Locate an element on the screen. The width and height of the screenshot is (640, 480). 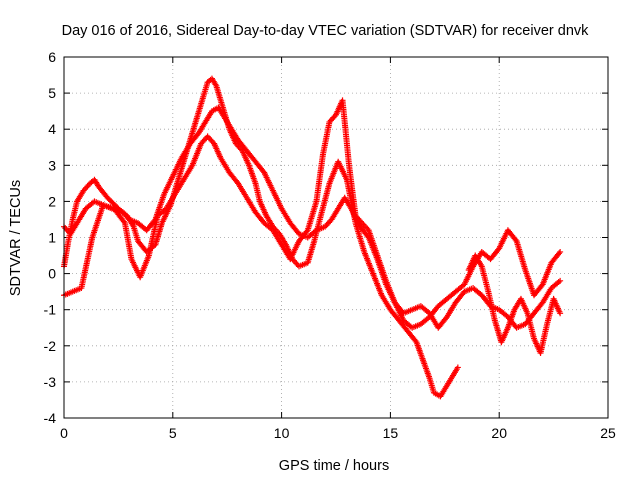
y-tick-label: 5 is located at coordinates (52, 93).